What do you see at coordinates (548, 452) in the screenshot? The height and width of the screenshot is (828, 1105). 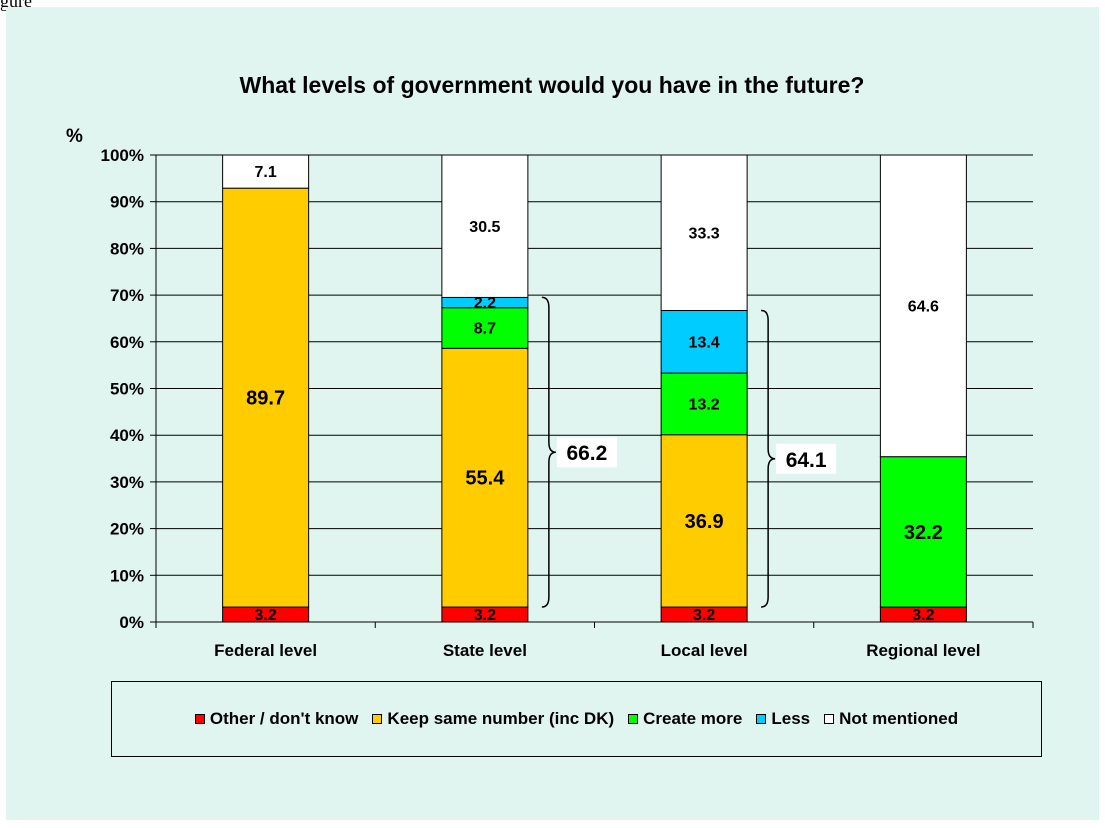 I see `bracket-state-level` at bounding box center [548, 452].